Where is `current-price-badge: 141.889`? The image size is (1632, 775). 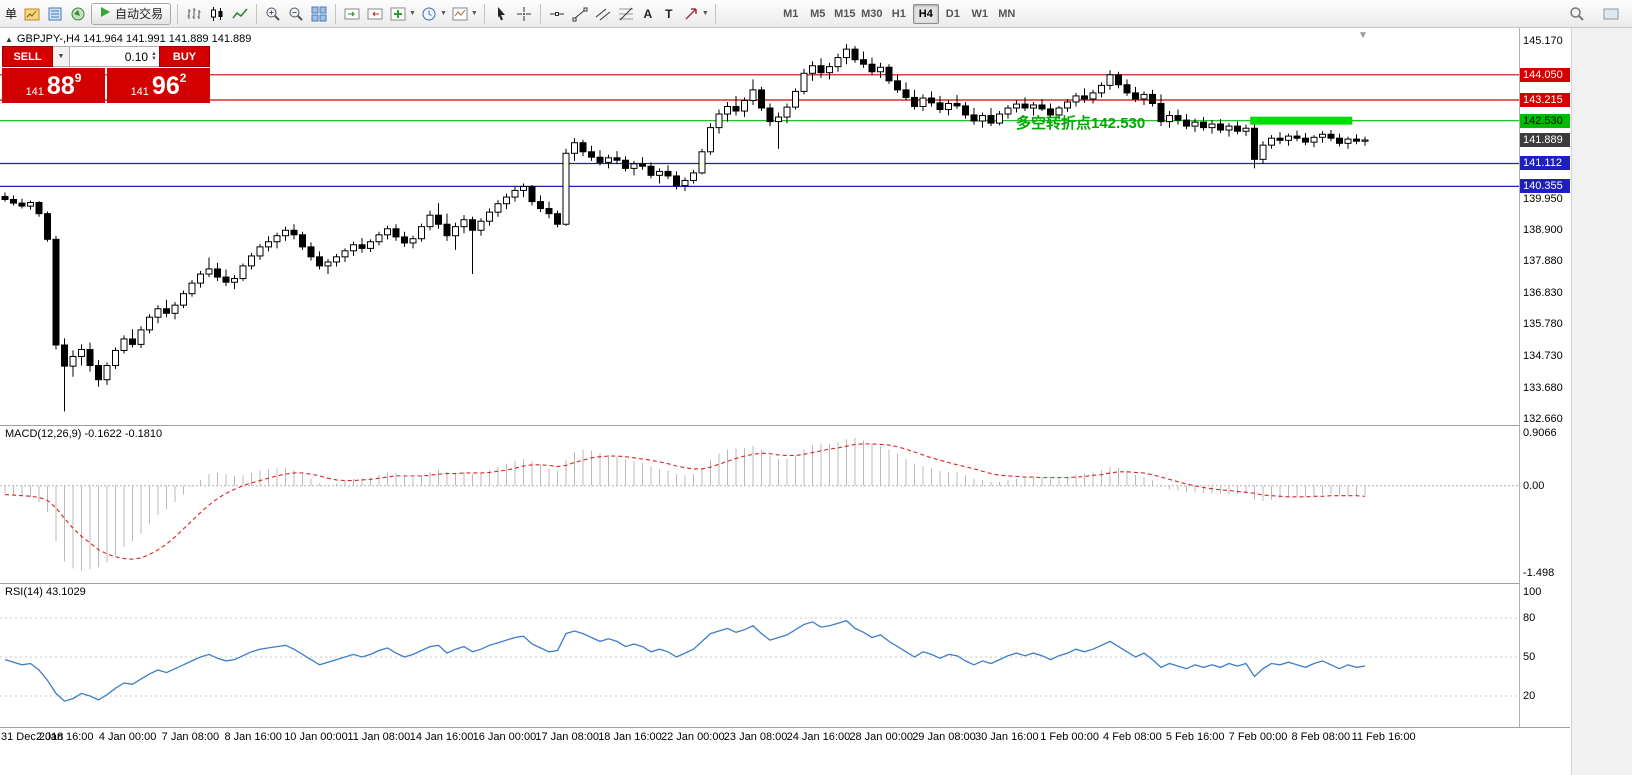
current-price-badge: 141.889 is located at coordinates (1545, 140).